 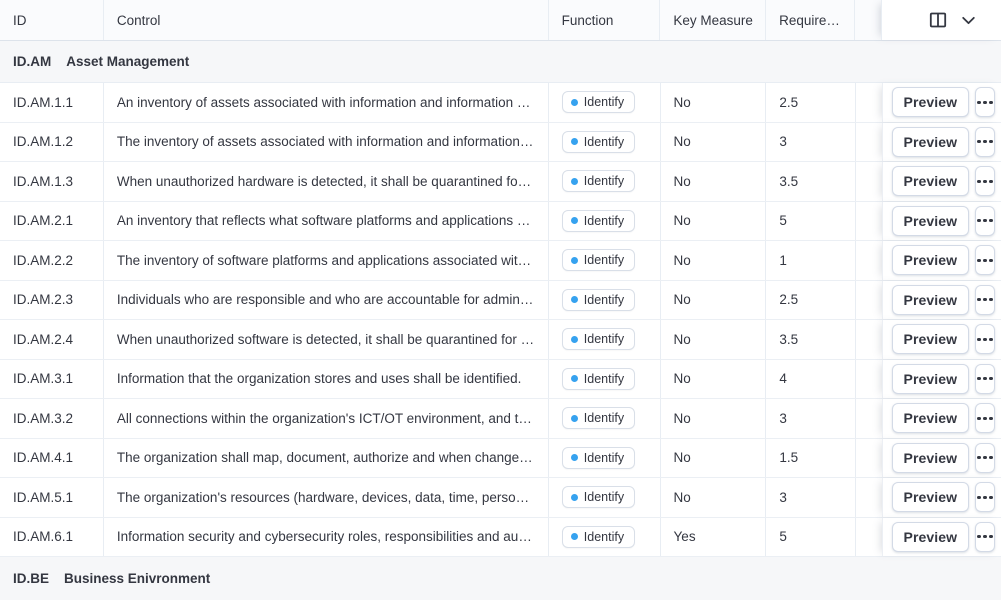 I want to click on cell-id: ID.AM.4.1, so click(x=52, y=457).